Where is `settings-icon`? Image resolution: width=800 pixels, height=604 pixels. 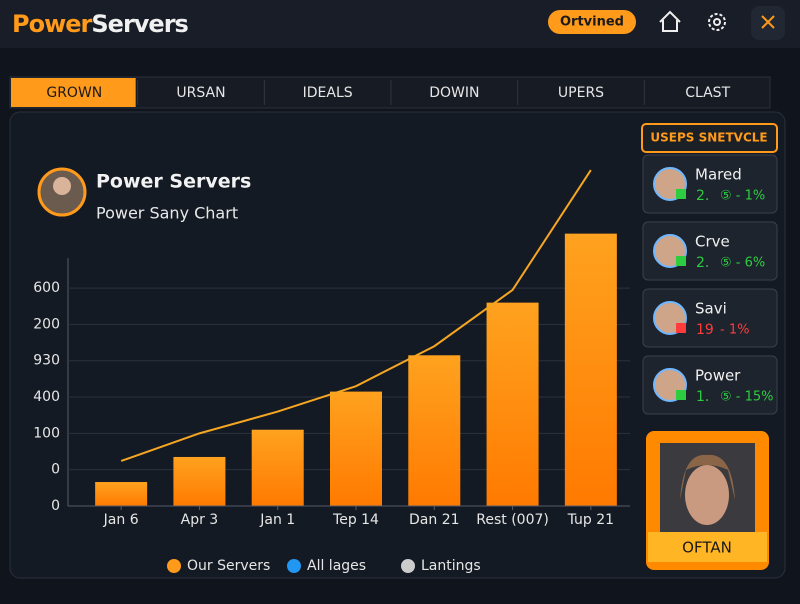 settings-icon is located at coordinates (717, 22).